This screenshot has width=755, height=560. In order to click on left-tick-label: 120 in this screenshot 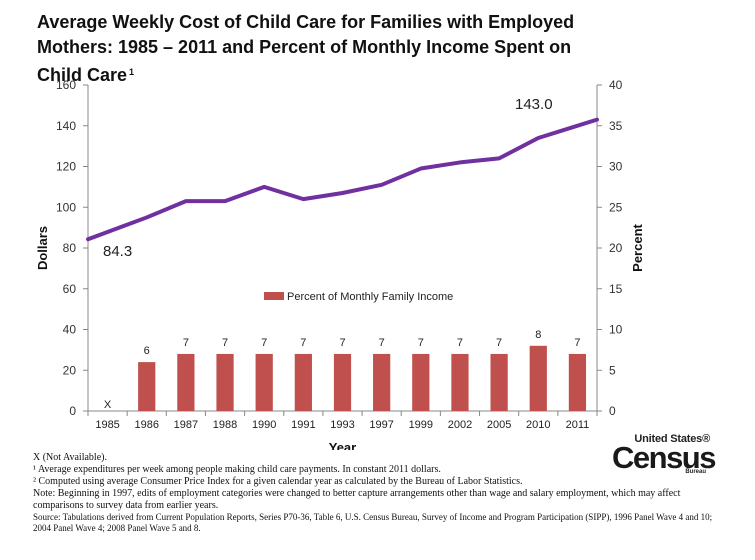, I will do `click(66, 167)`.